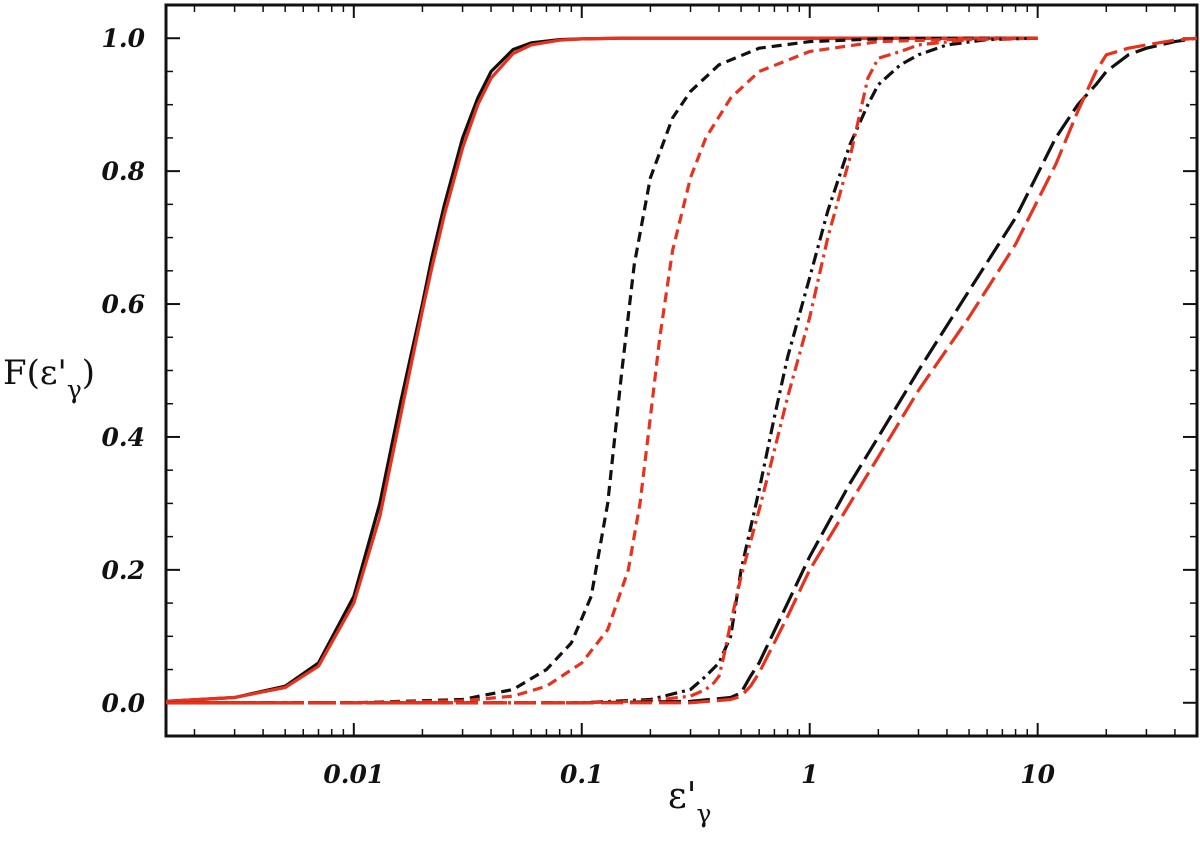 This screenshot has height=842, width=1200. Describe the element at coordinates (1037, 774) in the screenshot. I see `x-tick-label: 10` at that location.